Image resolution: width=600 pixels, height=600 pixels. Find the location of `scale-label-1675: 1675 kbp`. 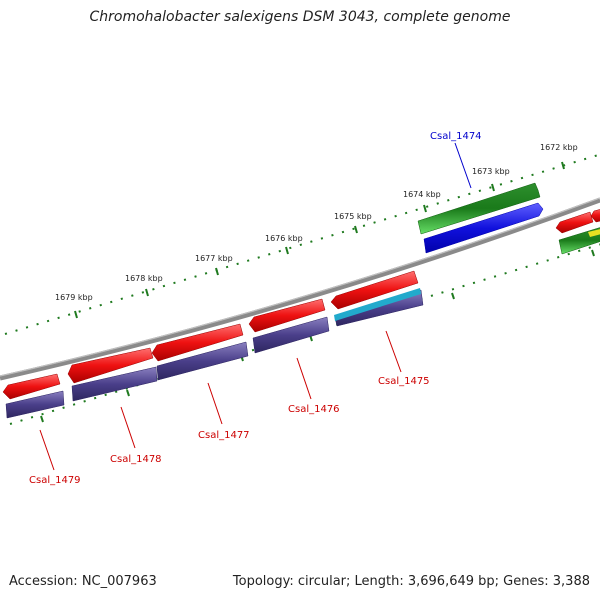

scale-label-1675: 1675 kbp is located at coordinates (353, 216).